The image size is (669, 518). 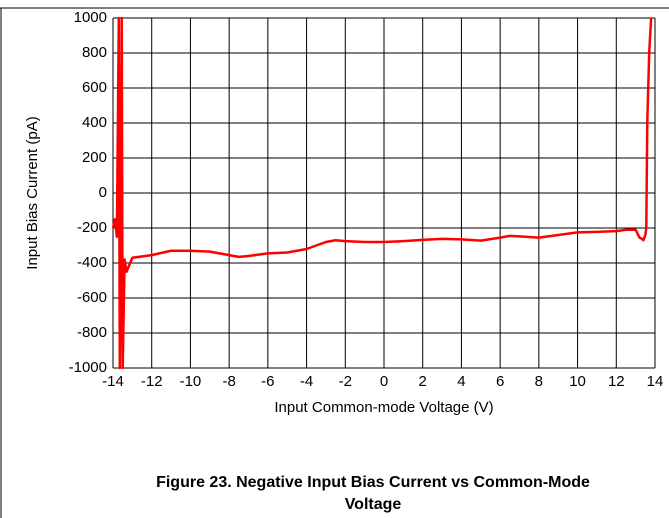 I want to click on y-tick-label: 0, so click(x=103, y=192).